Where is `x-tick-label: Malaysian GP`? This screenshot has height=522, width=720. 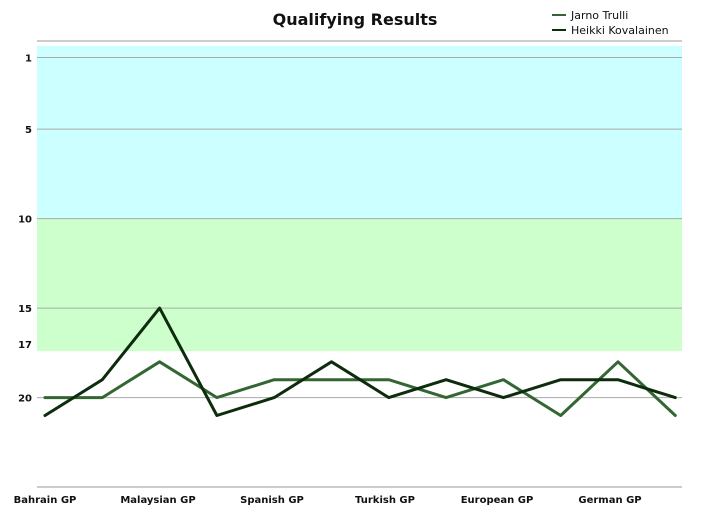 x-tick-label: Malaysian GP is located at coordinates (157, 500).